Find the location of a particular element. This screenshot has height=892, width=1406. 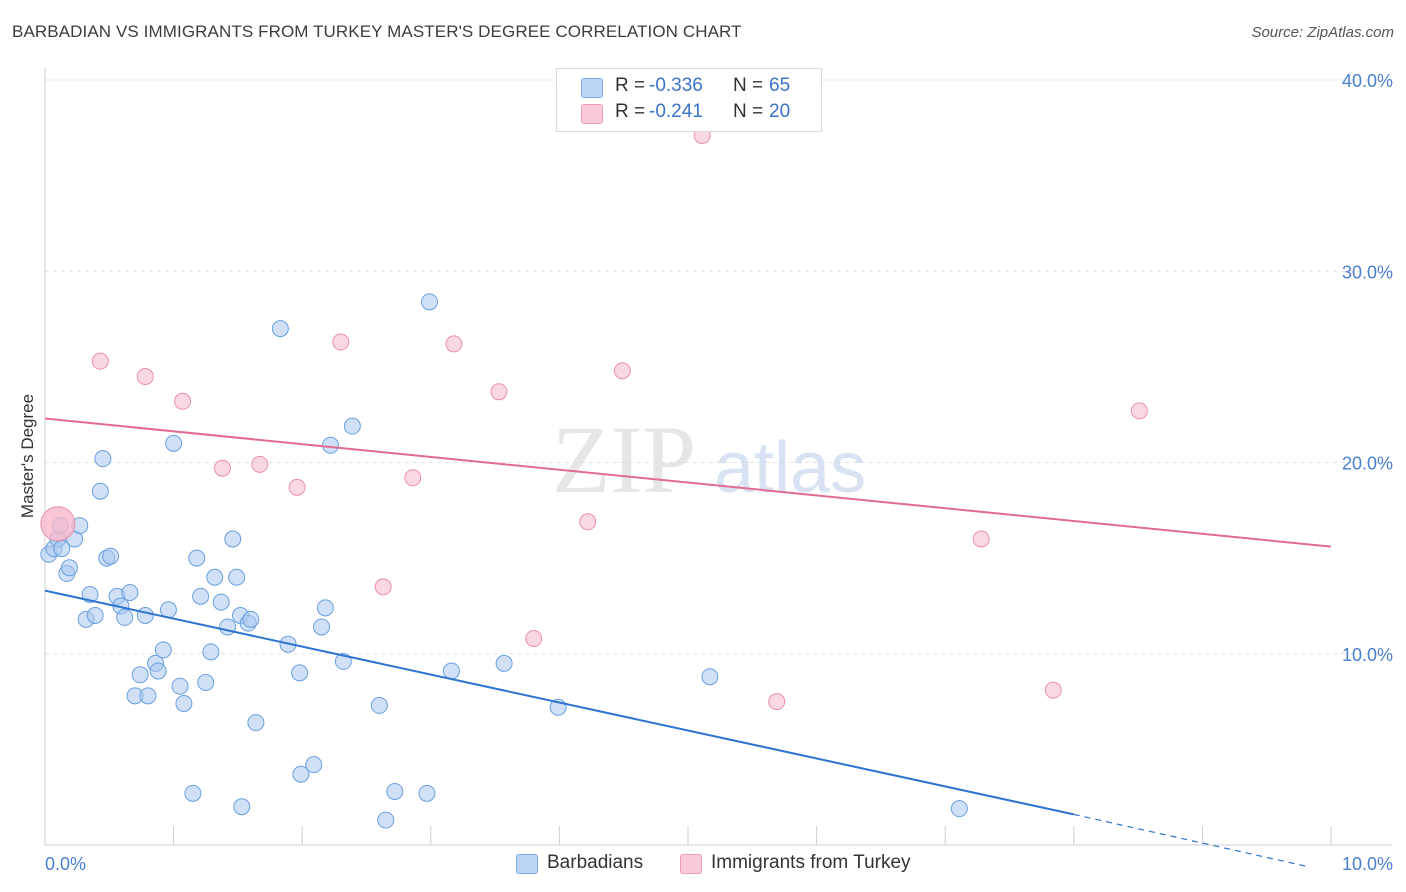

legend-r-value: -0.336 is located at coordinates (676, 85).